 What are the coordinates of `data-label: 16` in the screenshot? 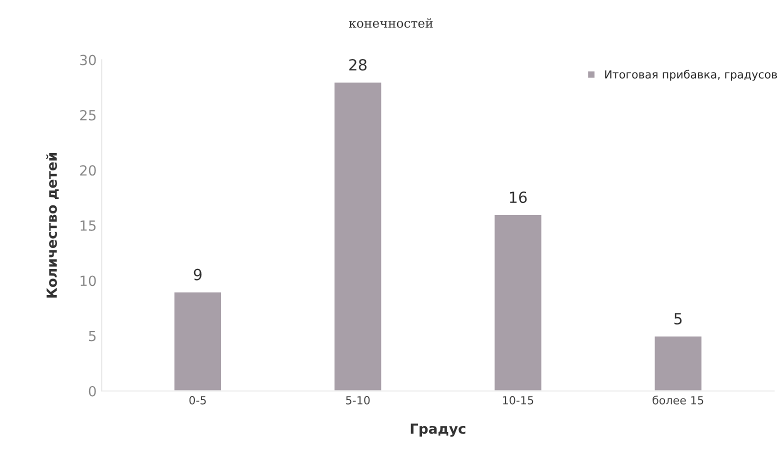 It's located at (518, 198).